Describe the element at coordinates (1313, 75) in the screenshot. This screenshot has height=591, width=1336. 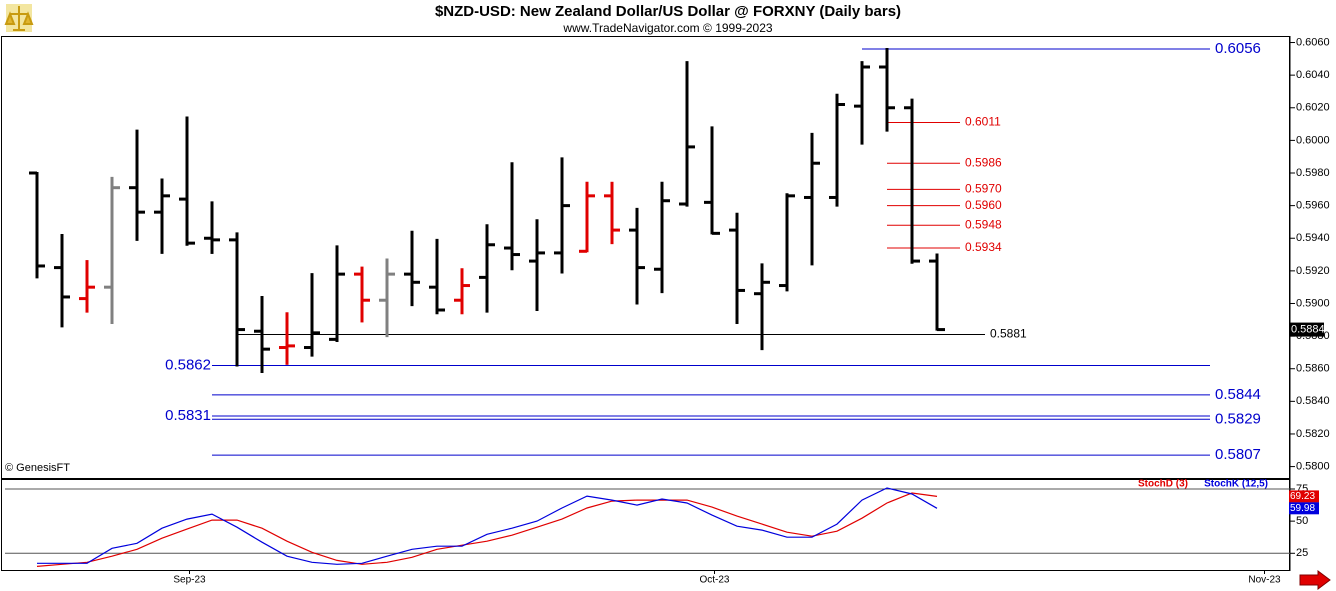
I see `y-tick-label: 0.6040` at that location.